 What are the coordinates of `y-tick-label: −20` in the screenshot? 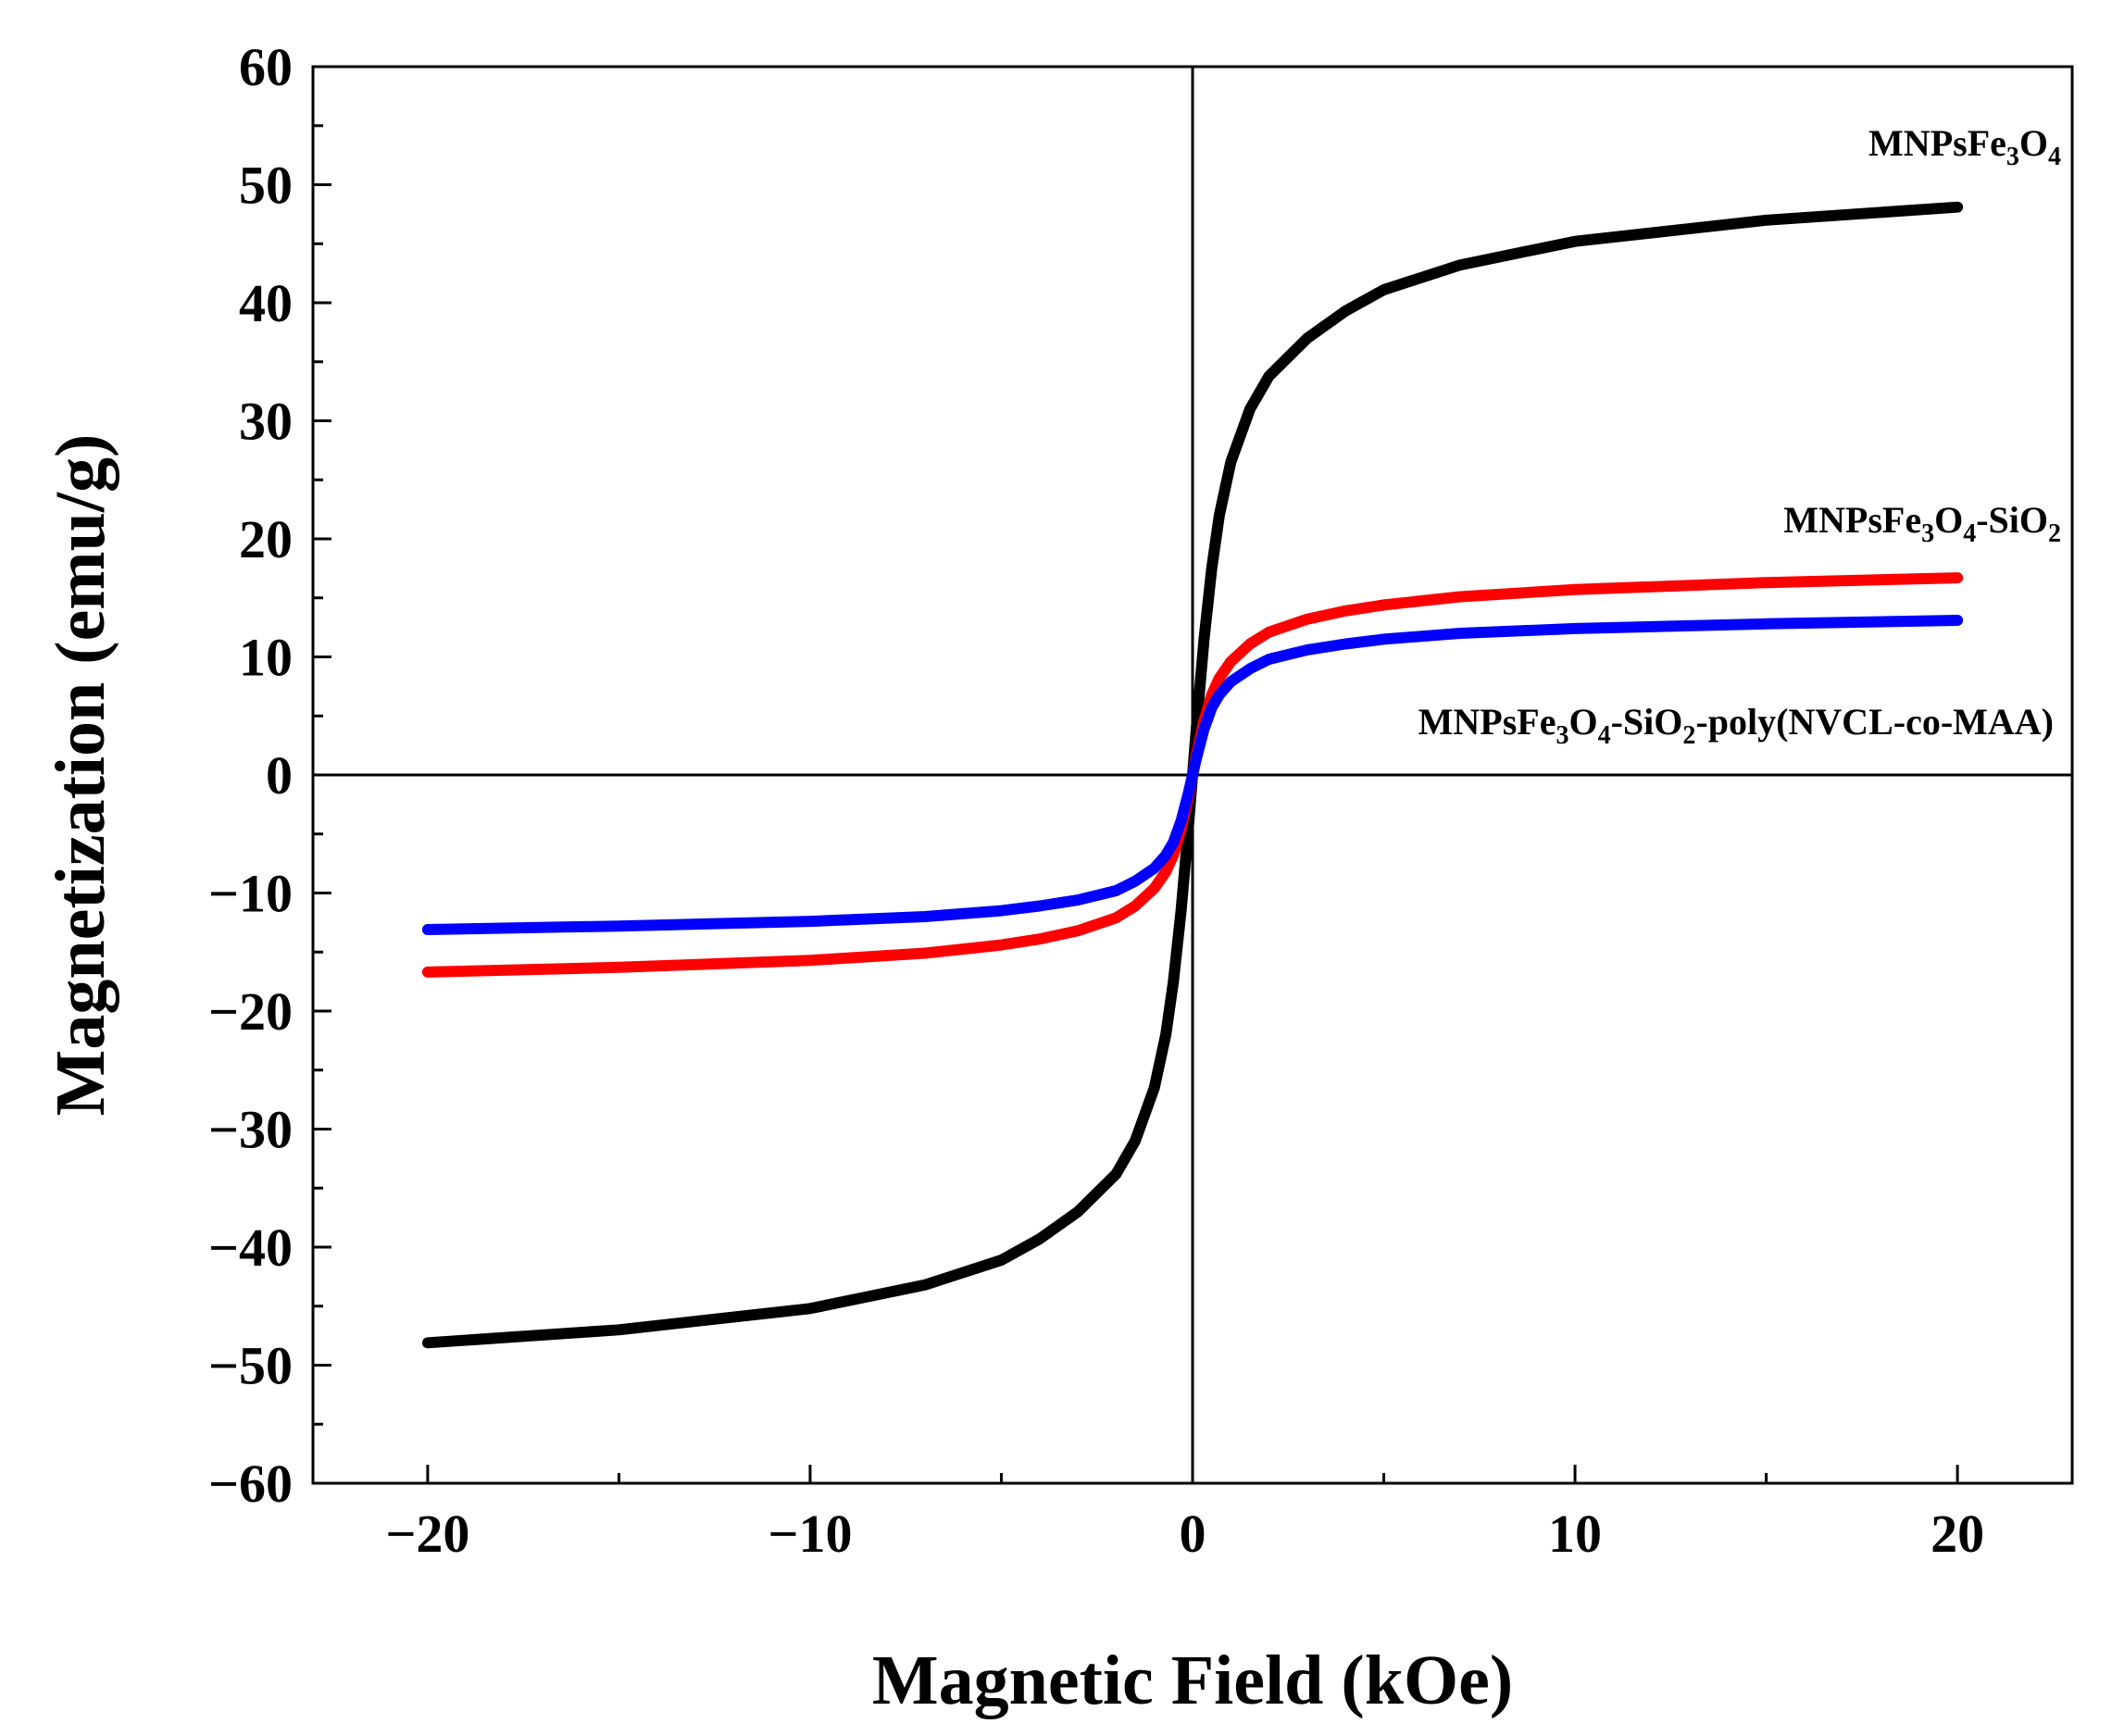 It's located at (250, 1011).